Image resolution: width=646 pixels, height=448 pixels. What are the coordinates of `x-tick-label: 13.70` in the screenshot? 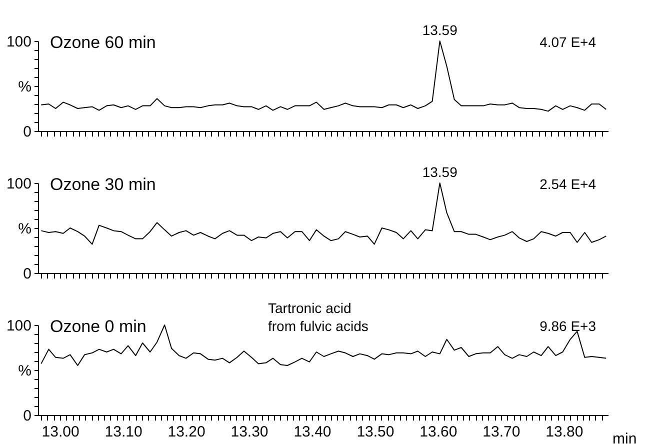 It's located at (501, 432).